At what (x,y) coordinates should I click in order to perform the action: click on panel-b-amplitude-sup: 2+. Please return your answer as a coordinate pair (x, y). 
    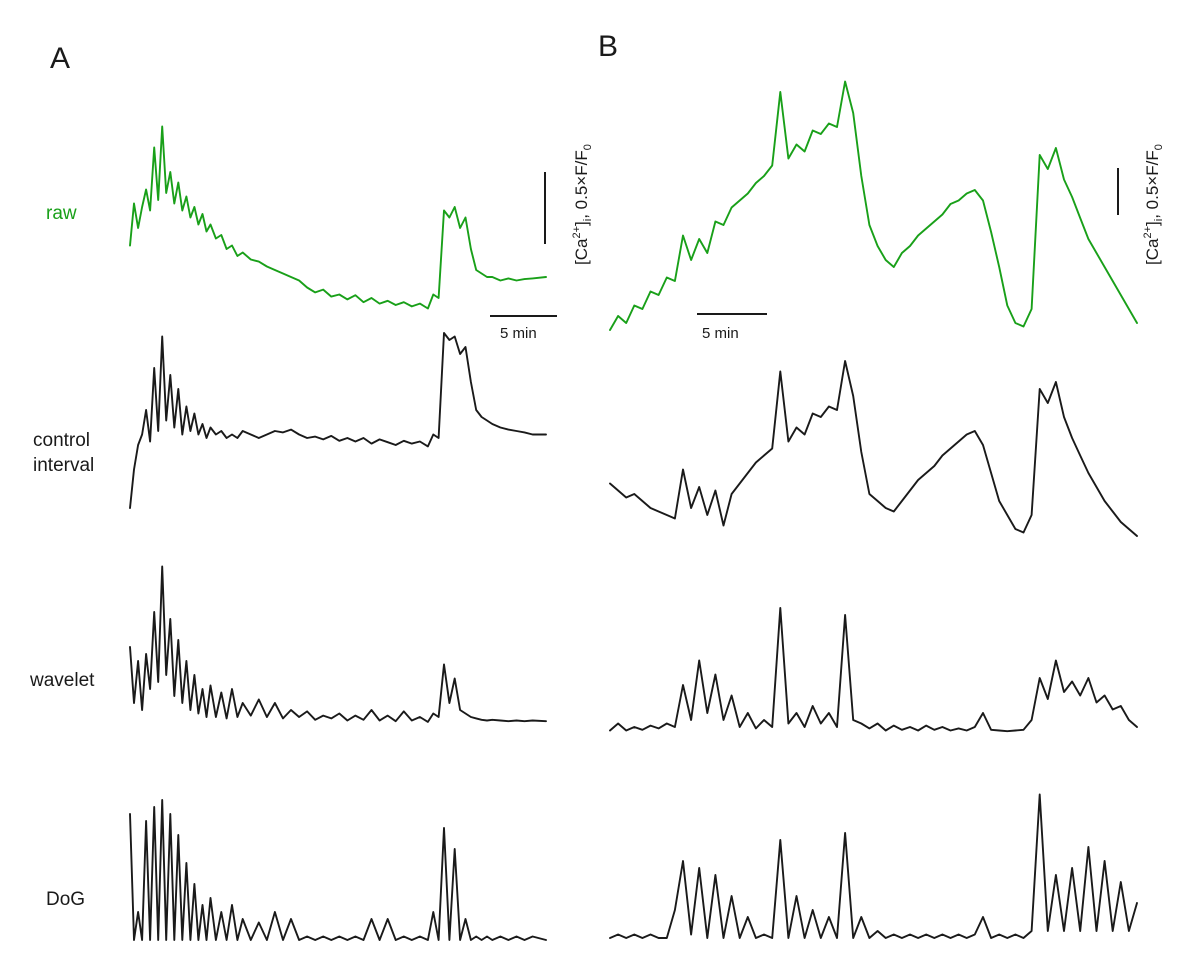
    Looking at the image, I should click on (1148, 232).